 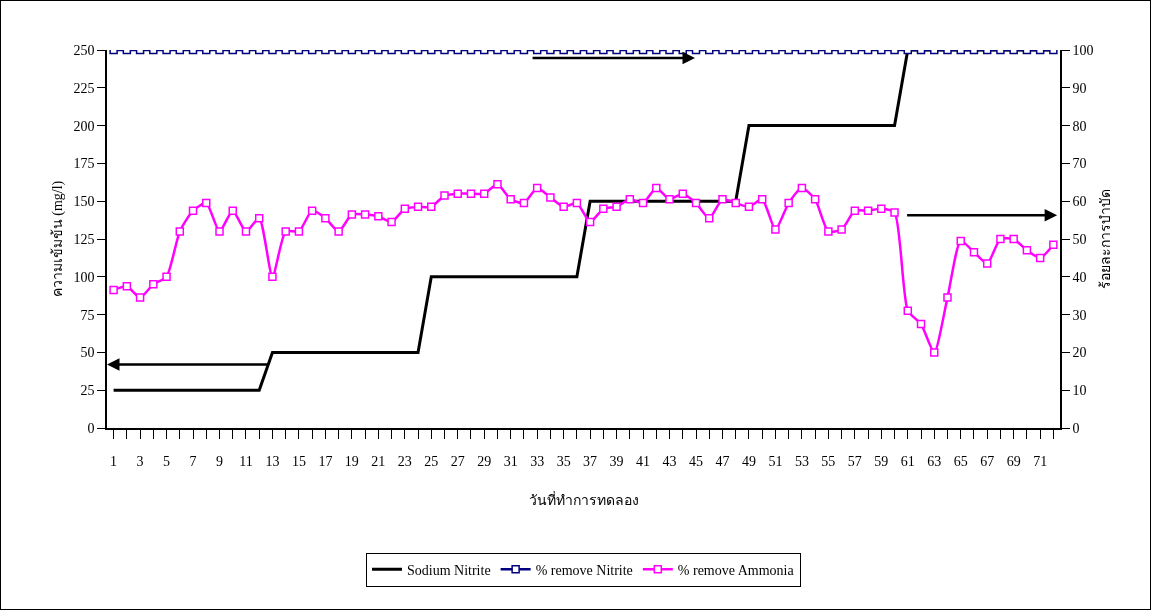 What do you see at coordinates (748, 461) in the screenshot?
I see `x-tick-label: 49` at bounding box center [748, 461].